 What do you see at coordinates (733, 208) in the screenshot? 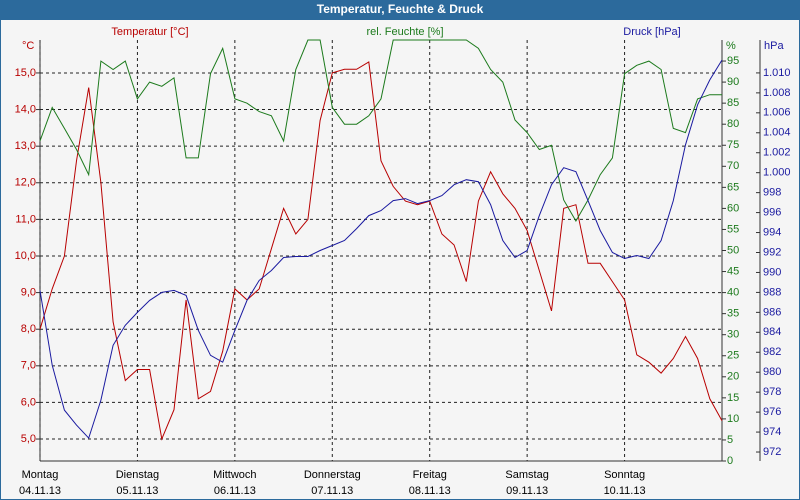
I see `y-tick-label: 60` at bounding box center [733, 208].